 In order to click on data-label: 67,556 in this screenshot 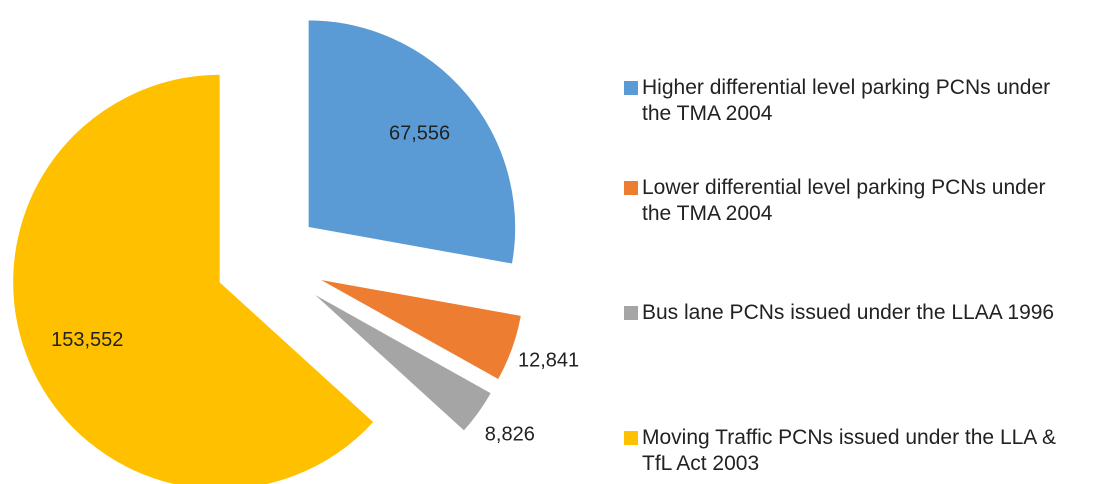, I will do `click(419, 133)`.